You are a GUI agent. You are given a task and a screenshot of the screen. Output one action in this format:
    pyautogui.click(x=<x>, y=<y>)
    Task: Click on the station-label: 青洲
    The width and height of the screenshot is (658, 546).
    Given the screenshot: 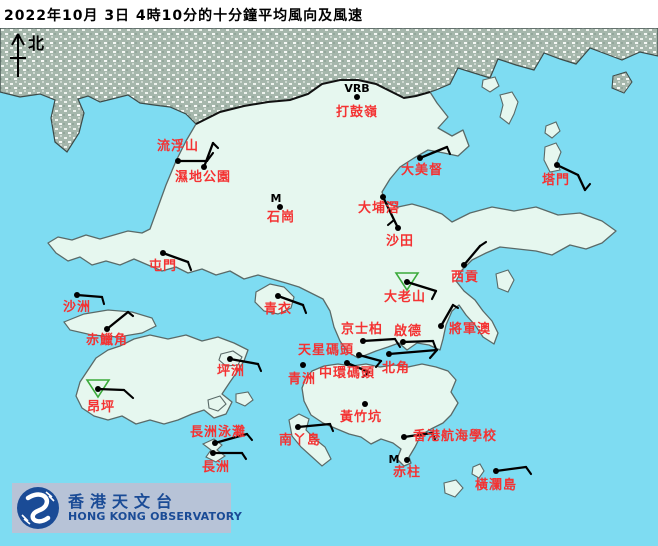 What is the action you would take?
    pyautogui.click(x=302, y=379)
    